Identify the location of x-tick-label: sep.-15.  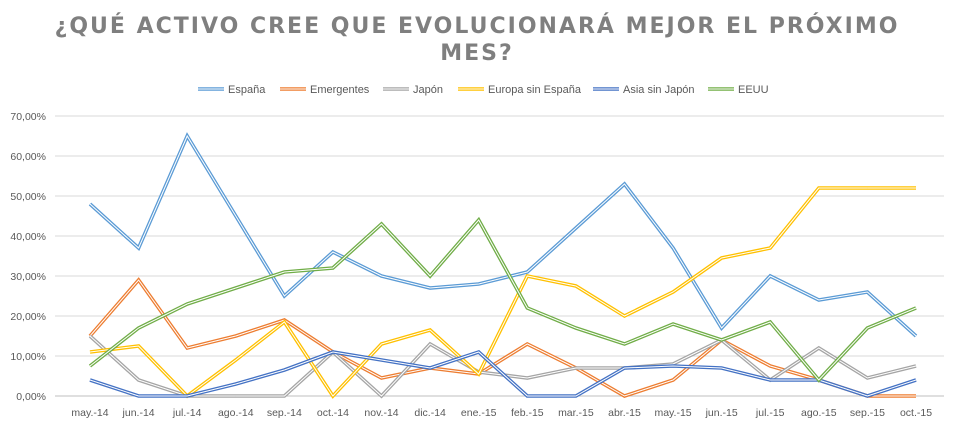
(867, 413).